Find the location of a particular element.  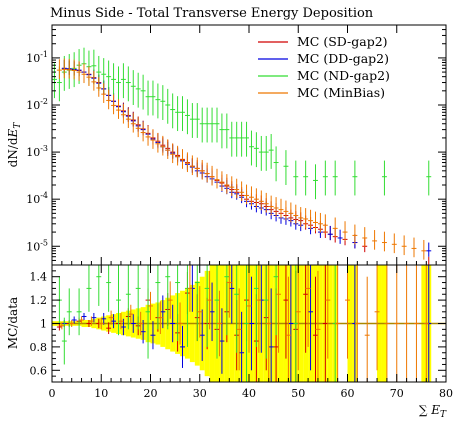

x-tick-label: 10 is located at coordinates (101, 393).